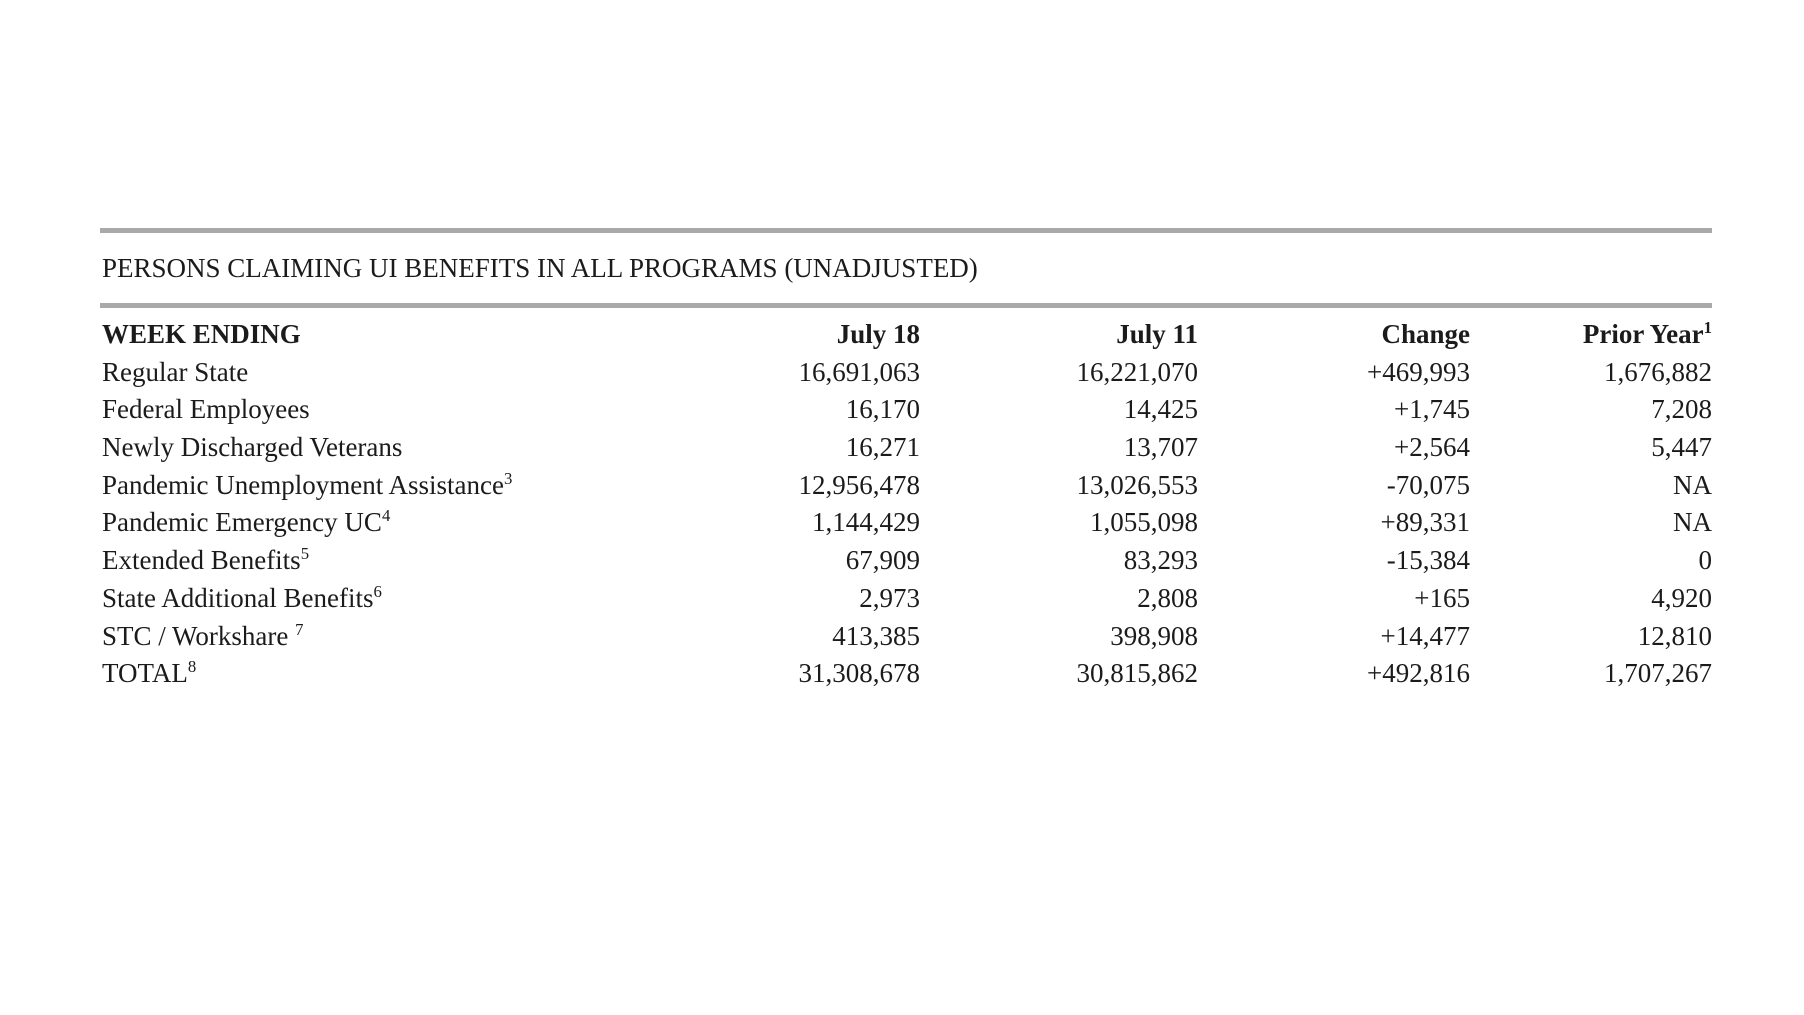 The width and height of the screenshot is (1804, 1015). What do you see at coordinates (1591, 561) in the screenshot?
I see `cell-prior-year: 0` at bounding box center [1591, 561].